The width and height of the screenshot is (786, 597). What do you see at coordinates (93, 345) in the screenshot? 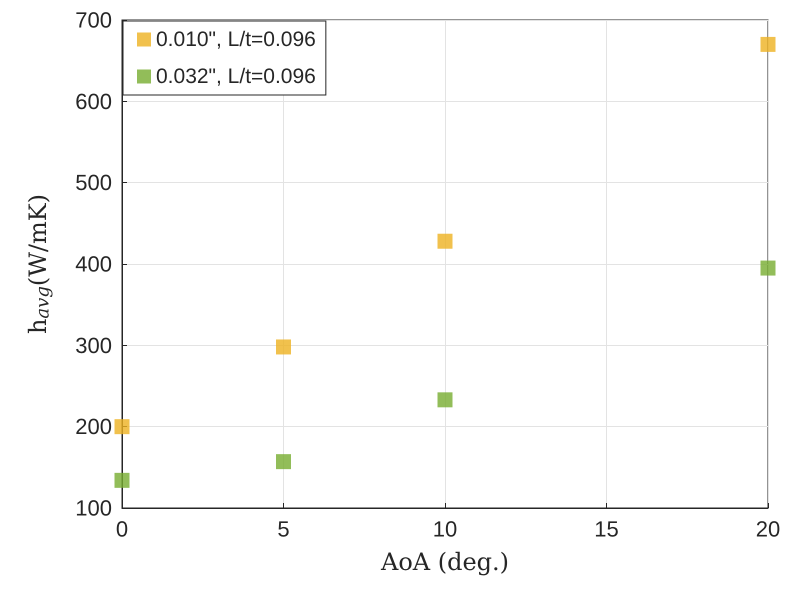
I see `y-tick-label: 300` at bounding box center [93, 345].